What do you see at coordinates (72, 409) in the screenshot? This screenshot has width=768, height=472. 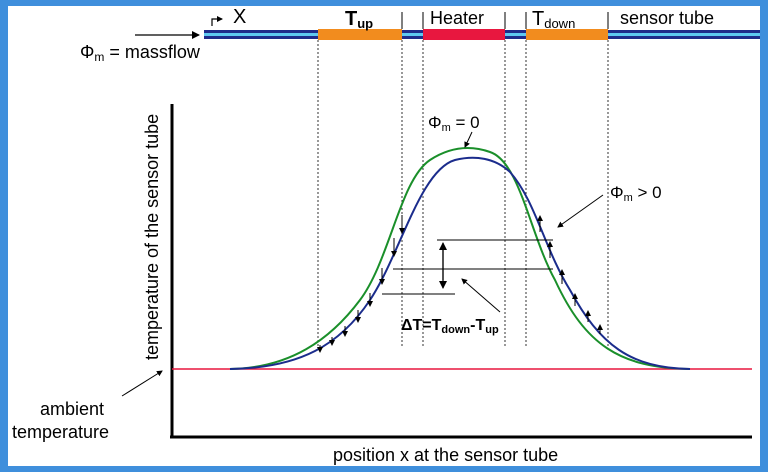 I see `ambient-label-line1: ambient` at bounding box center [72, 409].